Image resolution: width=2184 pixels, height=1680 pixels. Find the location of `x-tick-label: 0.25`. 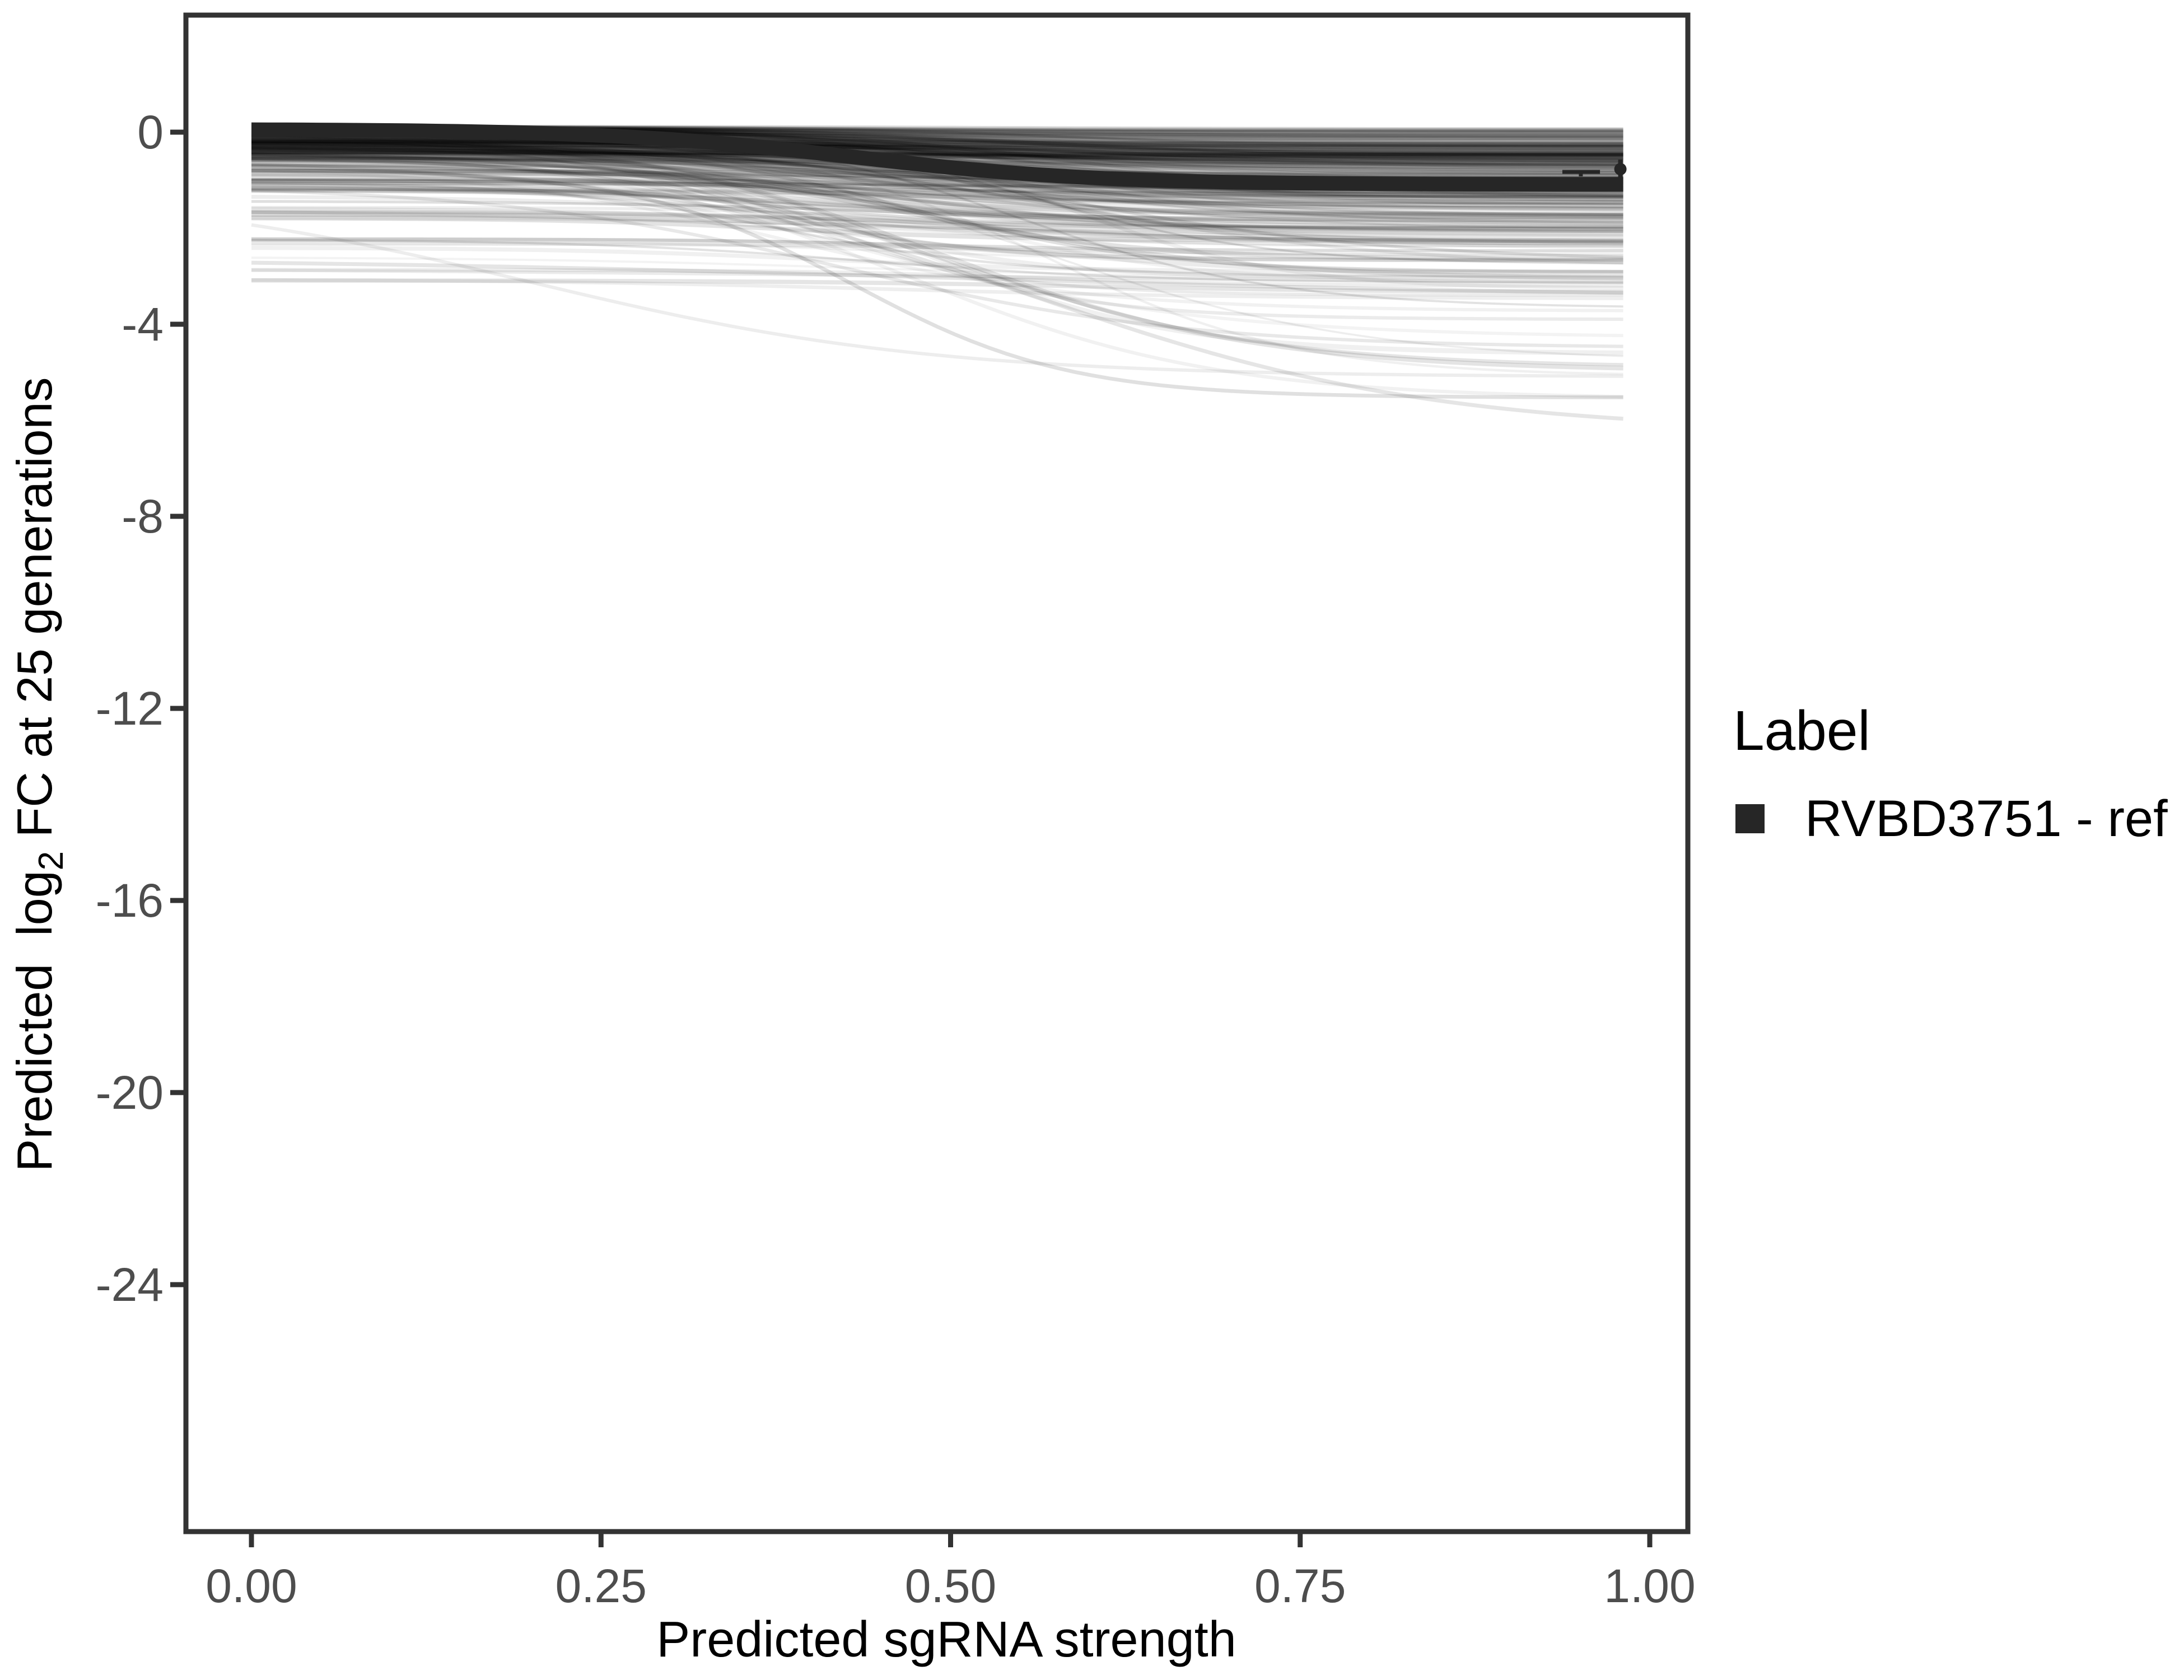

x-tick-label: 0.25 is located at coordinates (601, 1586).